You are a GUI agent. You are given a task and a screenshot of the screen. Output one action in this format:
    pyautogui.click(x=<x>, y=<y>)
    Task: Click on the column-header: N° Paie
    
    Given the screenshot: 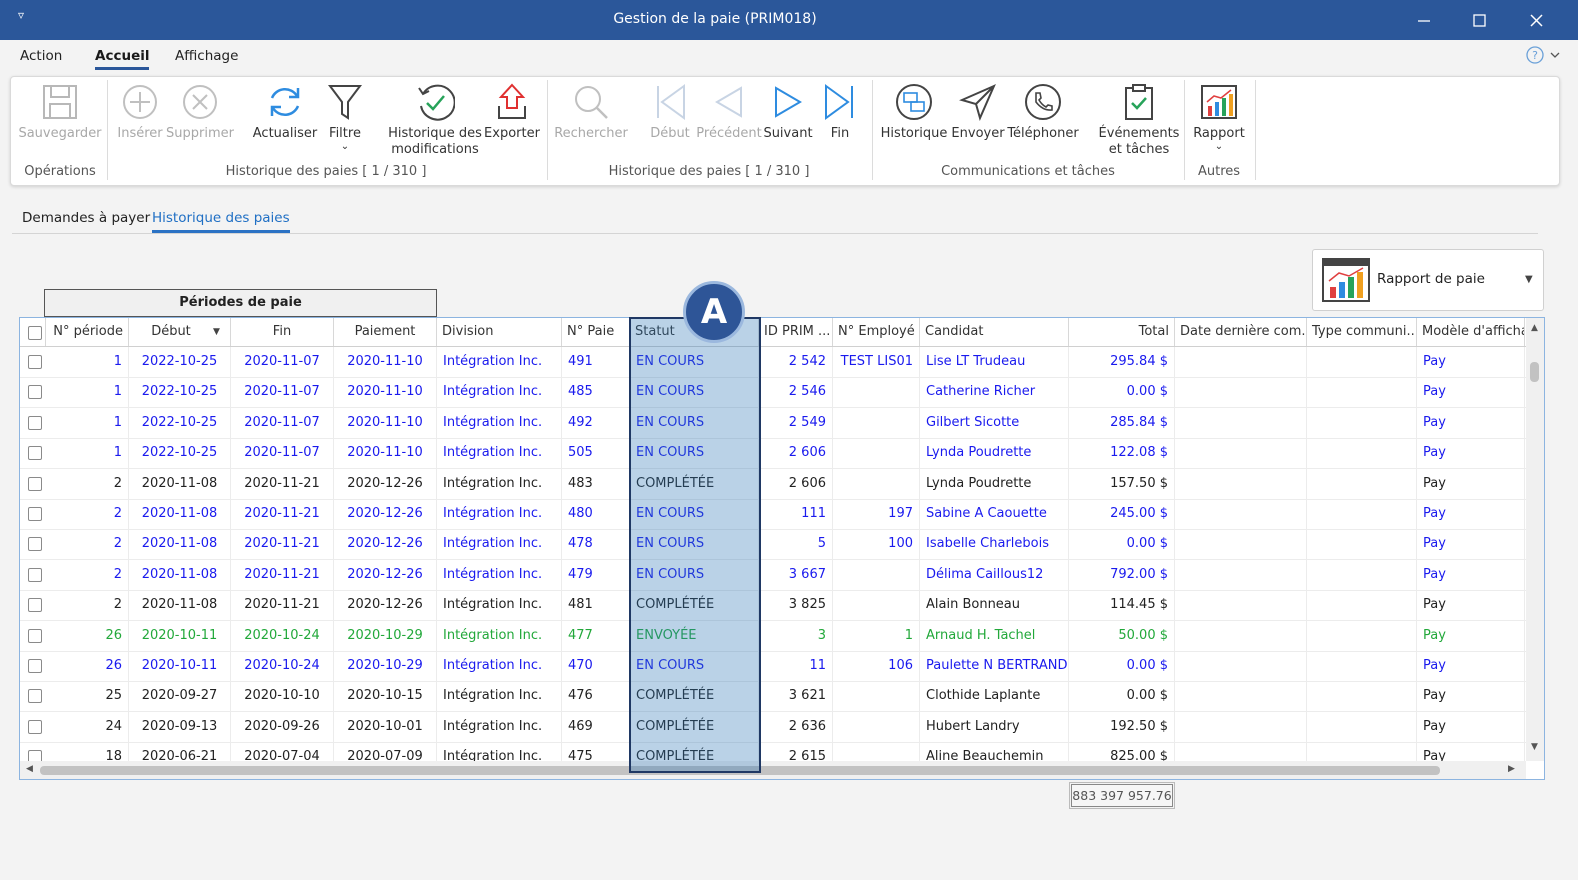 What is the action you would take?
    pyautogui.click(x=596, y=332)
    